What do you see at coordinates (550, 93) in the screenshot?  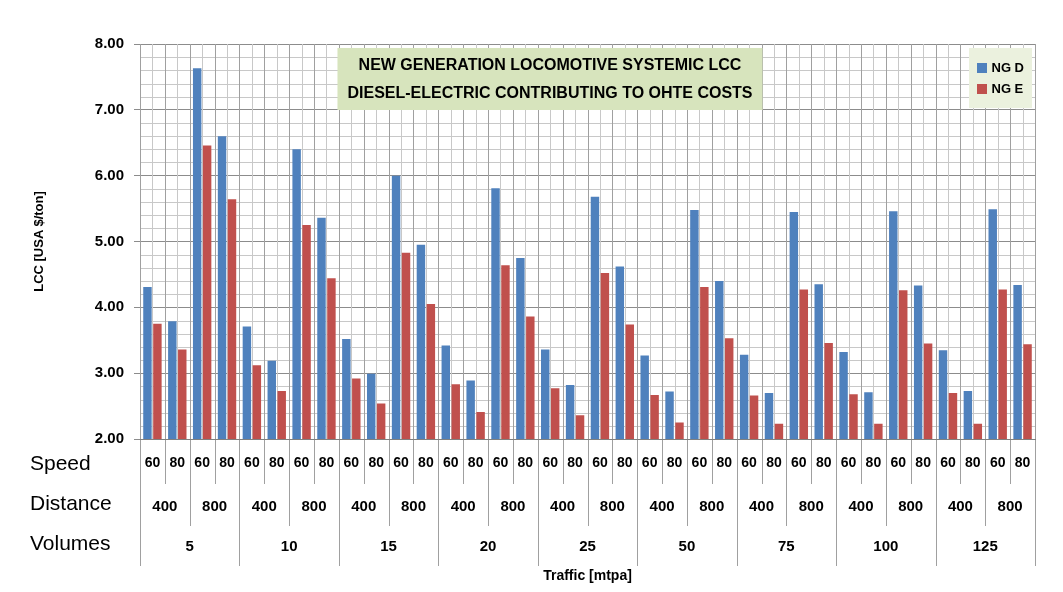 I see `text: DIESEL-ELECTRIC CONTRIBUTING TO OHTE COSTS` at bounding box center [550, 93].